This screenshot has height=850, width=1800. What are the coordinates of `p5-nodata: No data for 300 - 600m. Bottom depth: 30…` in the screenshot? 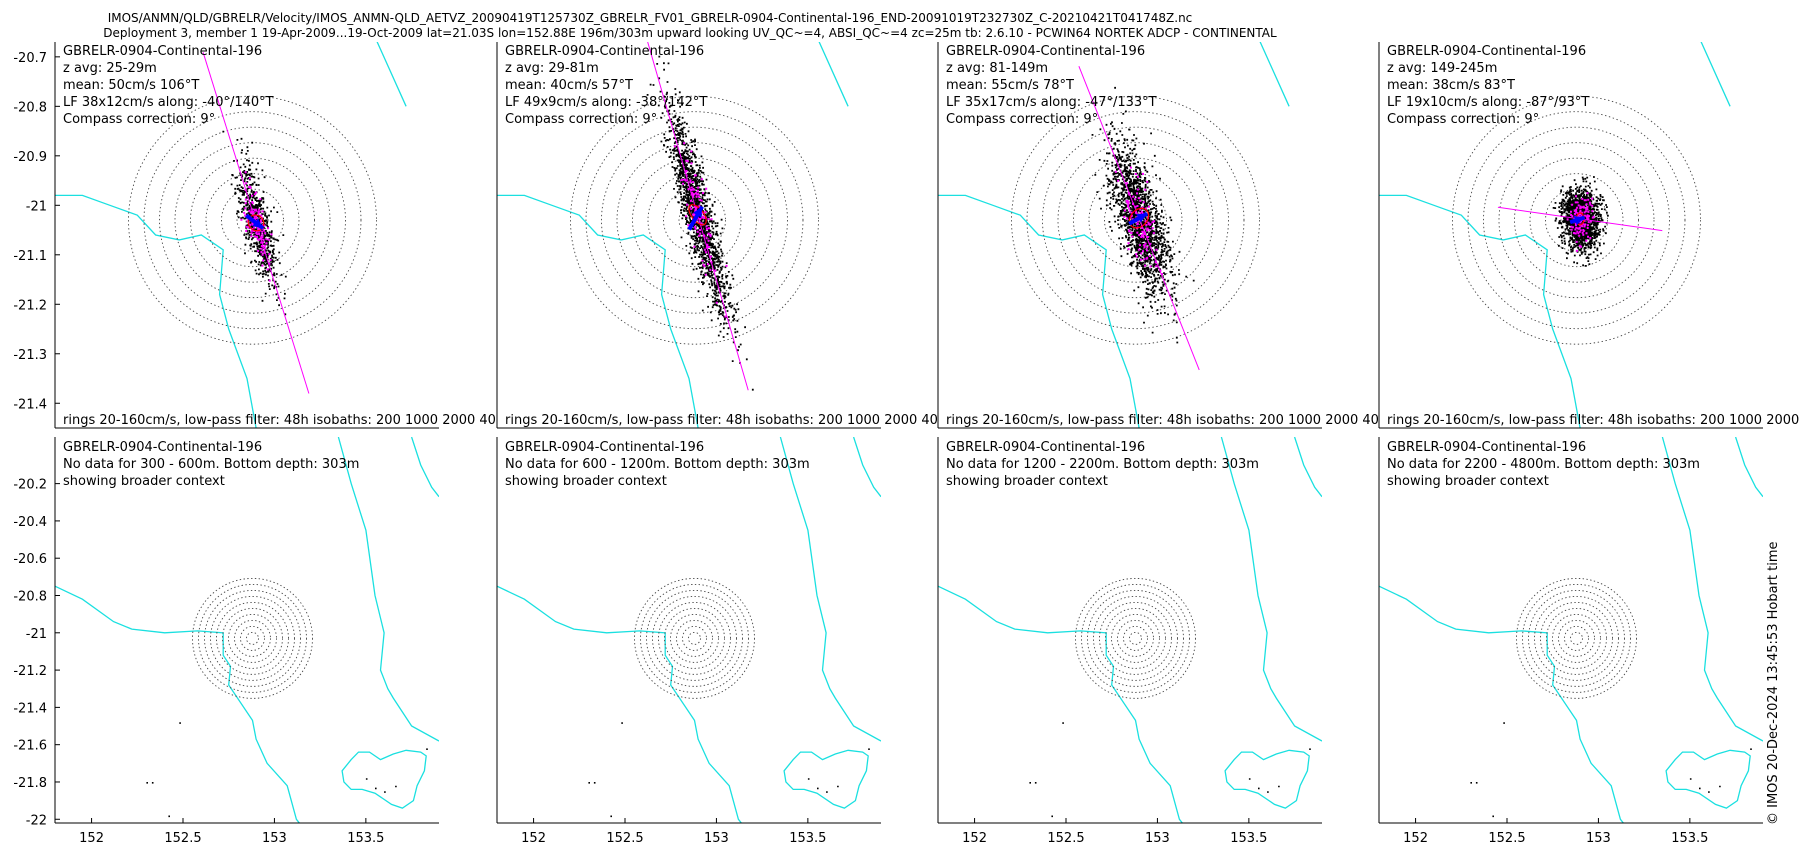 It's located at (211, 464).